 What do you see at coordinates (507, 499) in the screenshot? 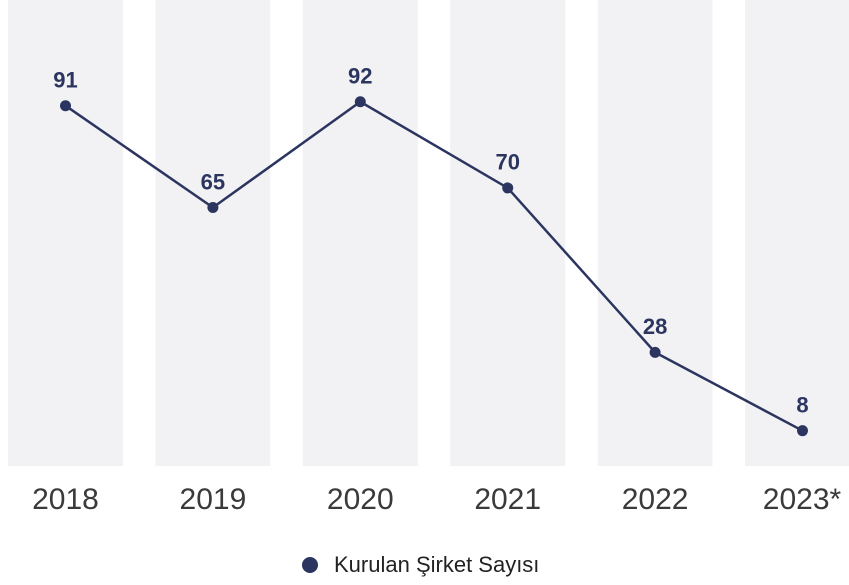
I see `x-tick-label: 2021` at bounding box center [507, 499].